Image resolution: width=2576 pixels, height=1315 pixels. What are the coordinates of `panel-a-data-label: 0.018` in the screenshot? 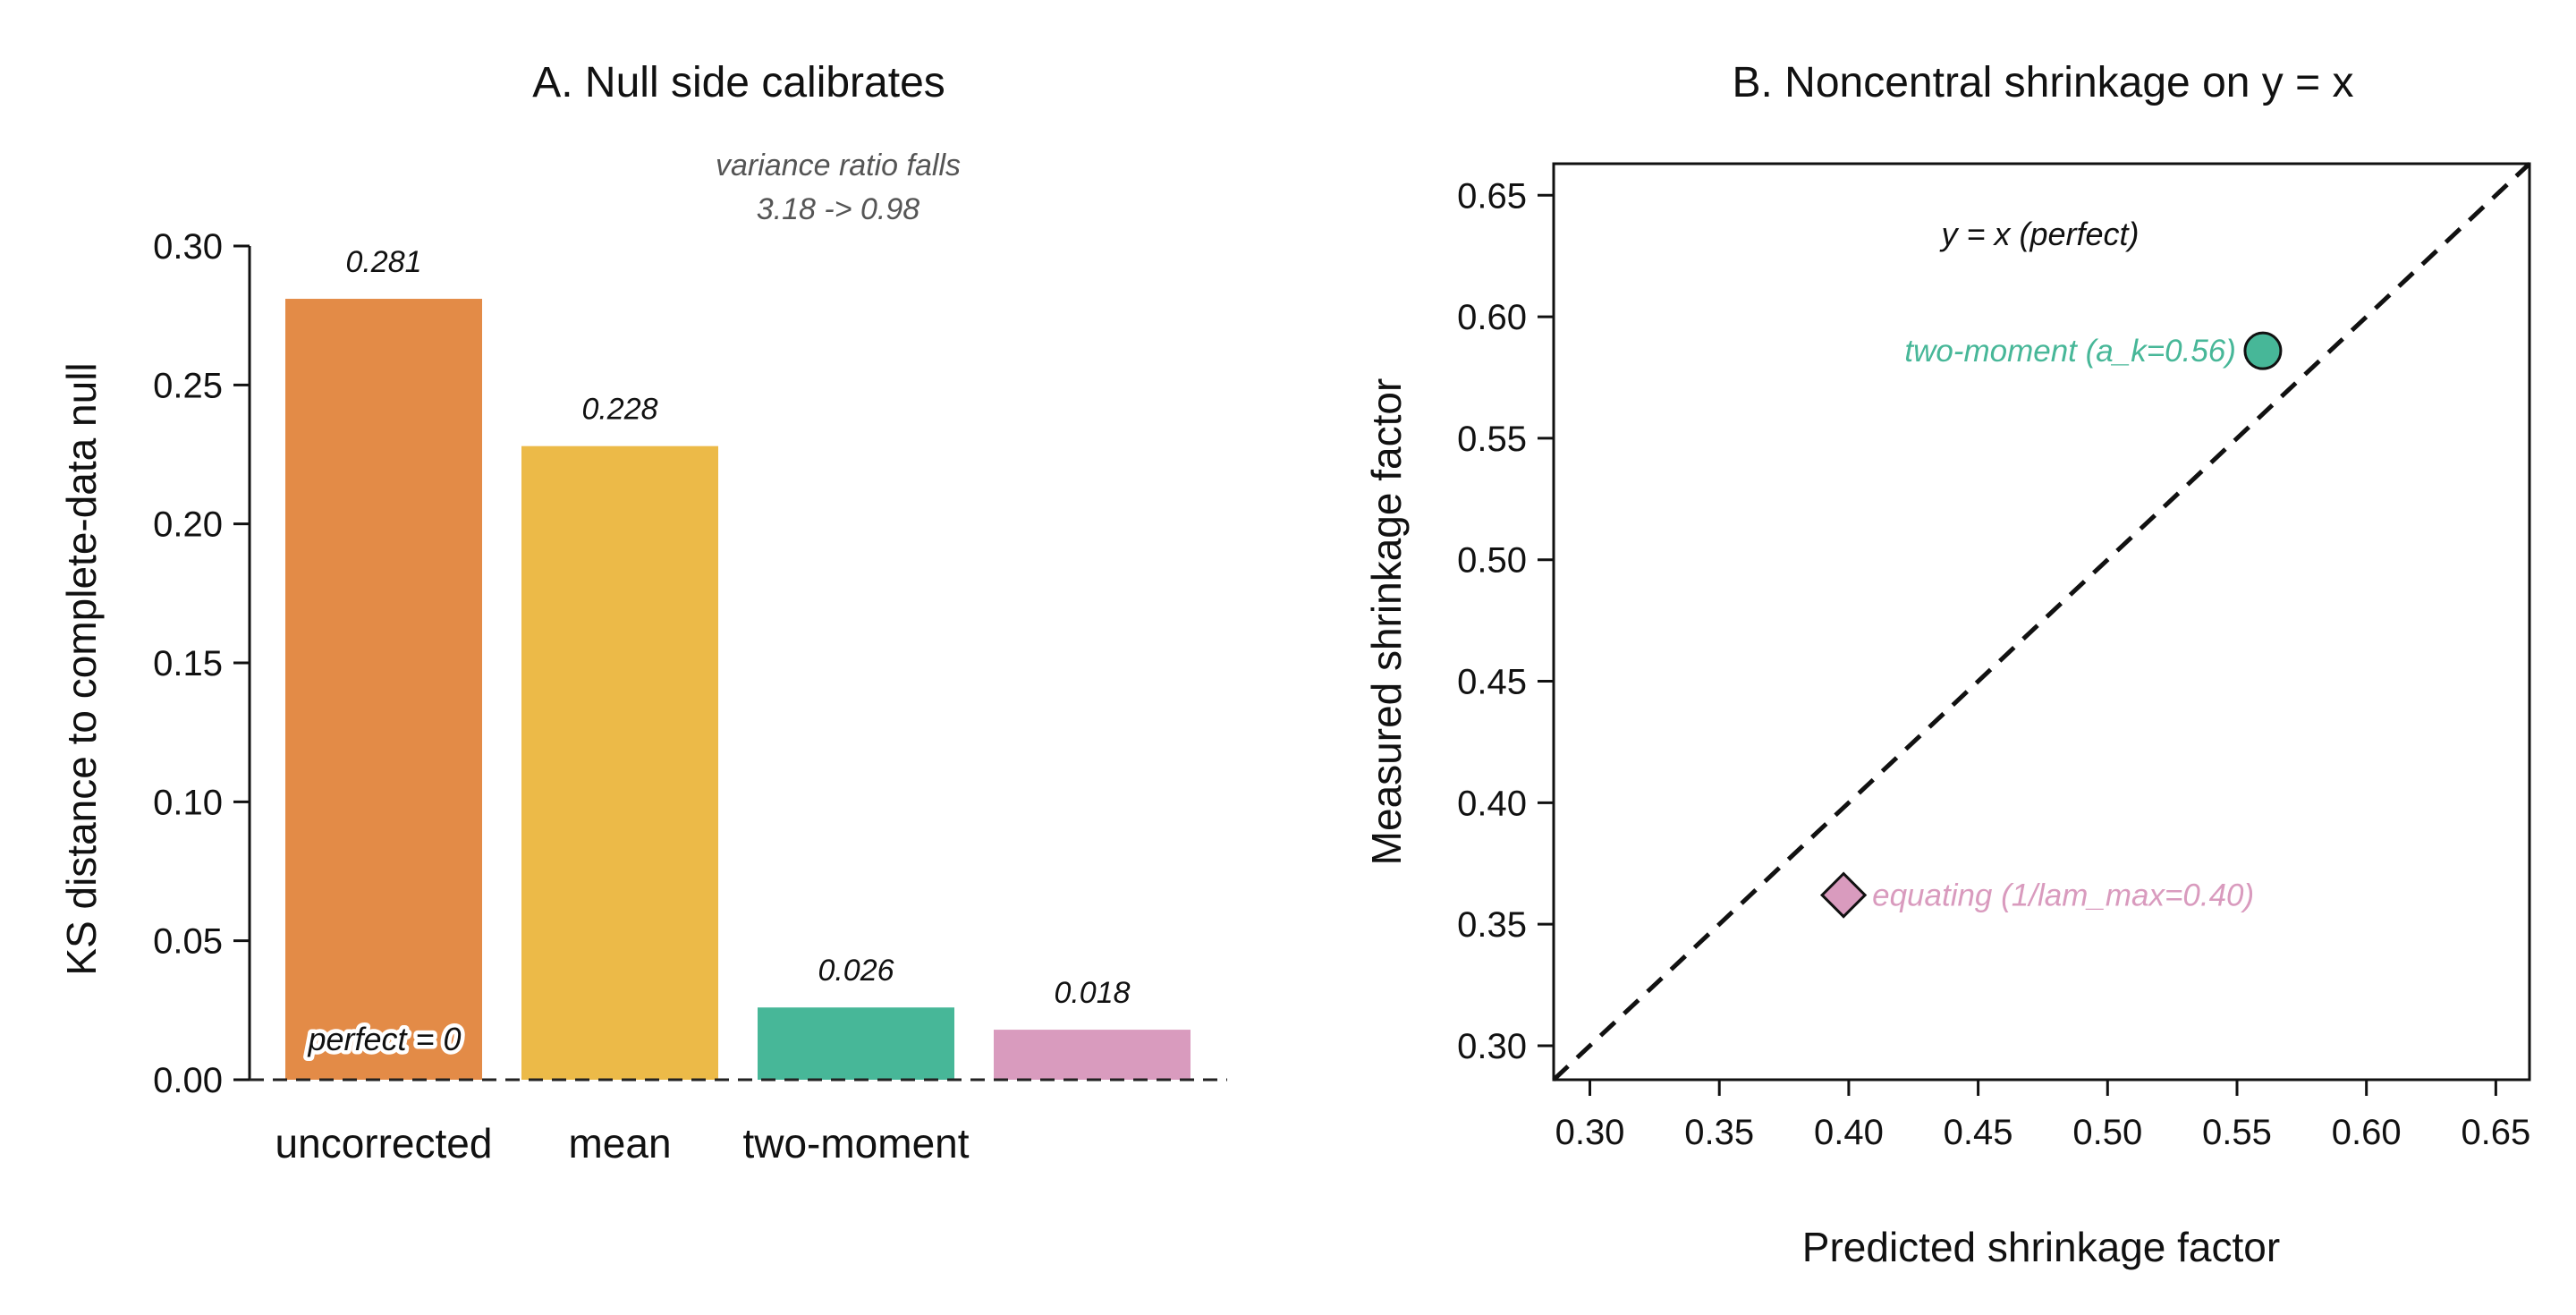 It's located at (1092, 993).